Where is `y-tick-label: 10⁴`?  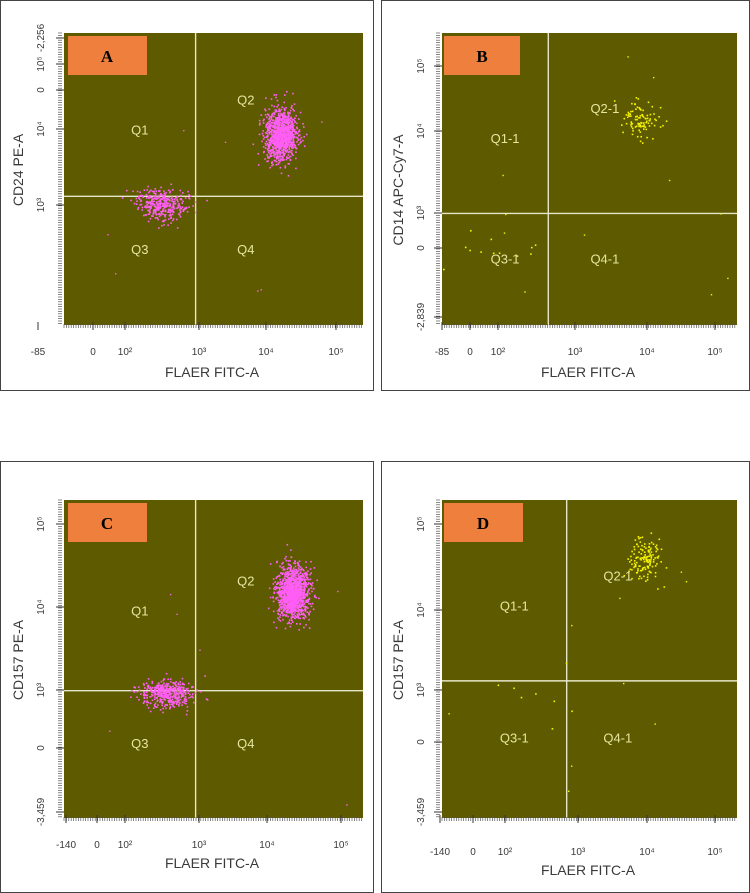 y-tick-label: 10⁴ is located at coordinates (421, 130).